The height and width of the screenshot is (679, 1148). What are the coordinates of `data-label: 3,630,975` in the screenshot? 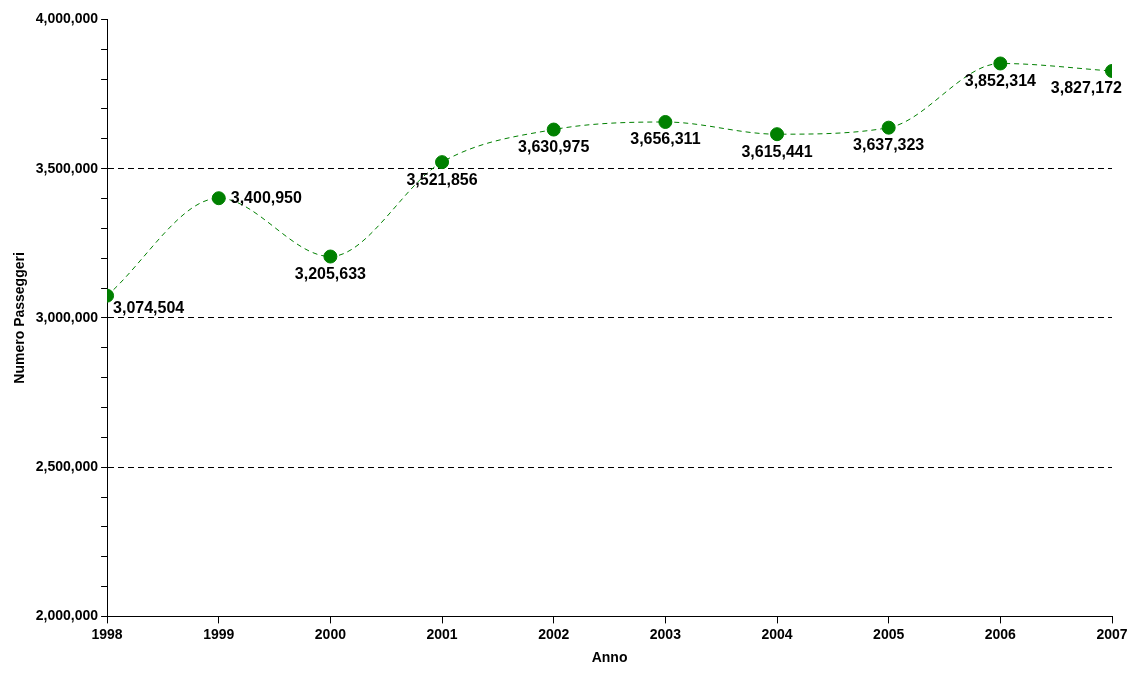 It's located at (554, 146).